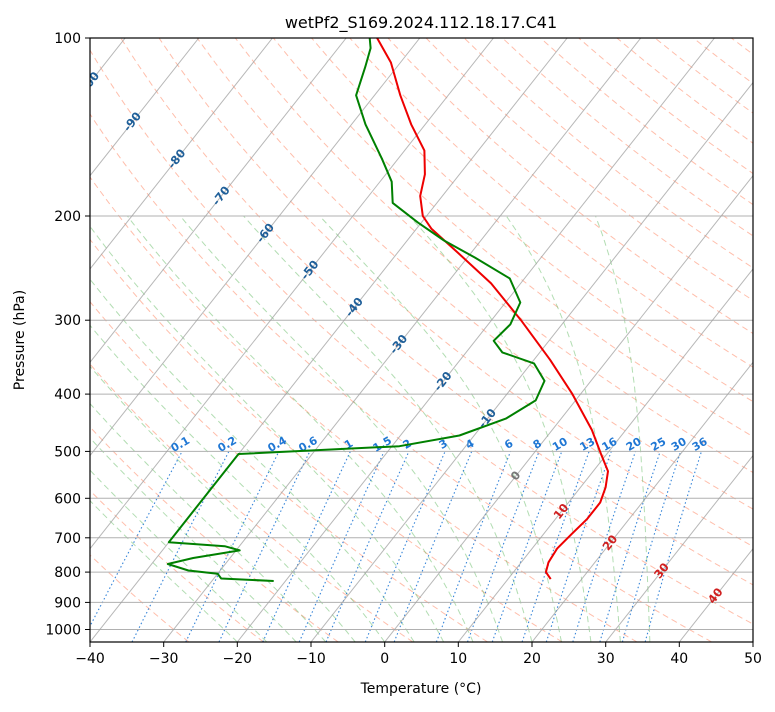 The image size is (775, 712). I want to click on x-axis-ticks: −40 −30 −20 −10 0 10 20 30 40 50, so click(418, 654).